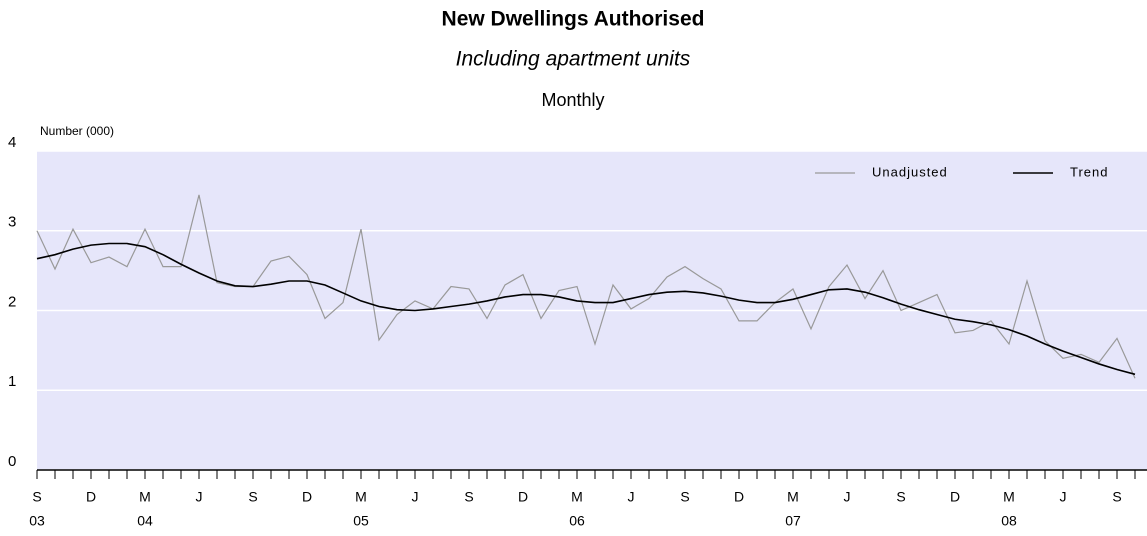  Describe the element at coordinates (77, 131) in the screenshot. I see `y-axis-label: Number (000)` at that location.